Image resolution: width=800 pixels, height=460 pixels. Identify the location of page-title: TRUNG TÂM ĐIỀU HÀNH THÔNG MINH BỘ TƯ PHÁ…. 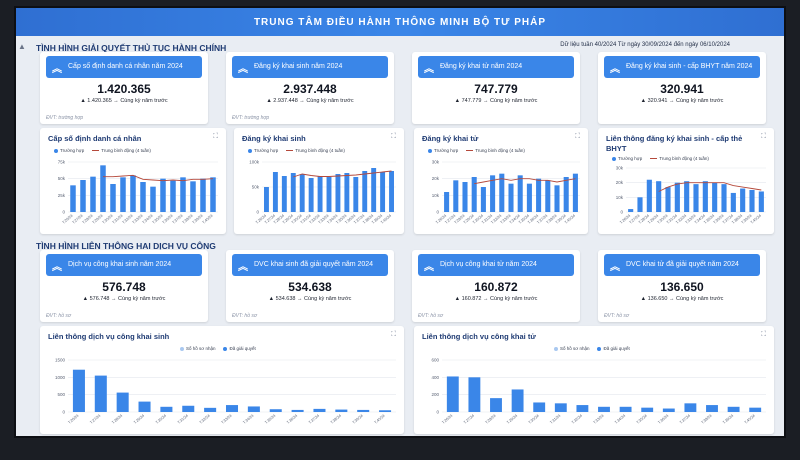
(400, 22).